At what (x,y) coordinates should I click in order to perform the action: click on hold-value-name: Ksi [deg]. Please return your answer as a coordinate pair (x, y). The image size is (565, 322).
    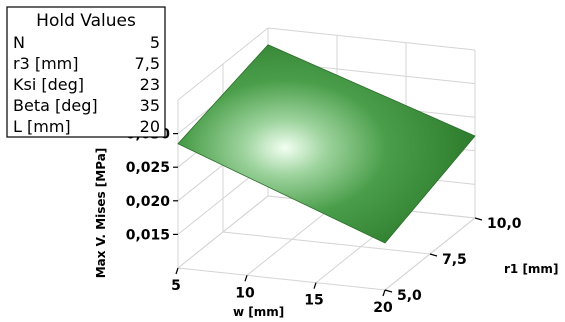
    Looking at the image, I should click on (48, 84).